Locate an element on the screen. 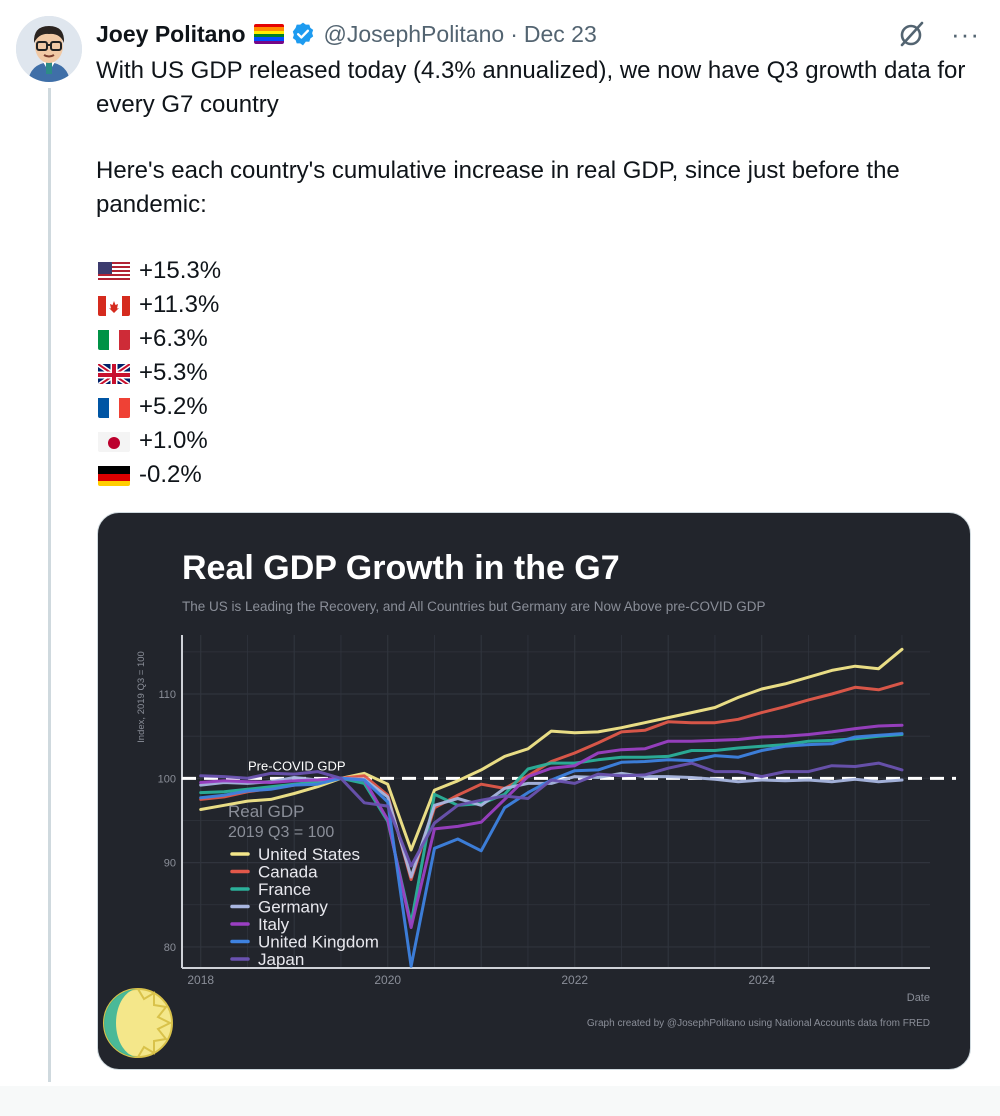 Image resolution: width=1000 pixels, height=1116 pixels. stat-value: +15.3% is located at coordinates (180, 270).